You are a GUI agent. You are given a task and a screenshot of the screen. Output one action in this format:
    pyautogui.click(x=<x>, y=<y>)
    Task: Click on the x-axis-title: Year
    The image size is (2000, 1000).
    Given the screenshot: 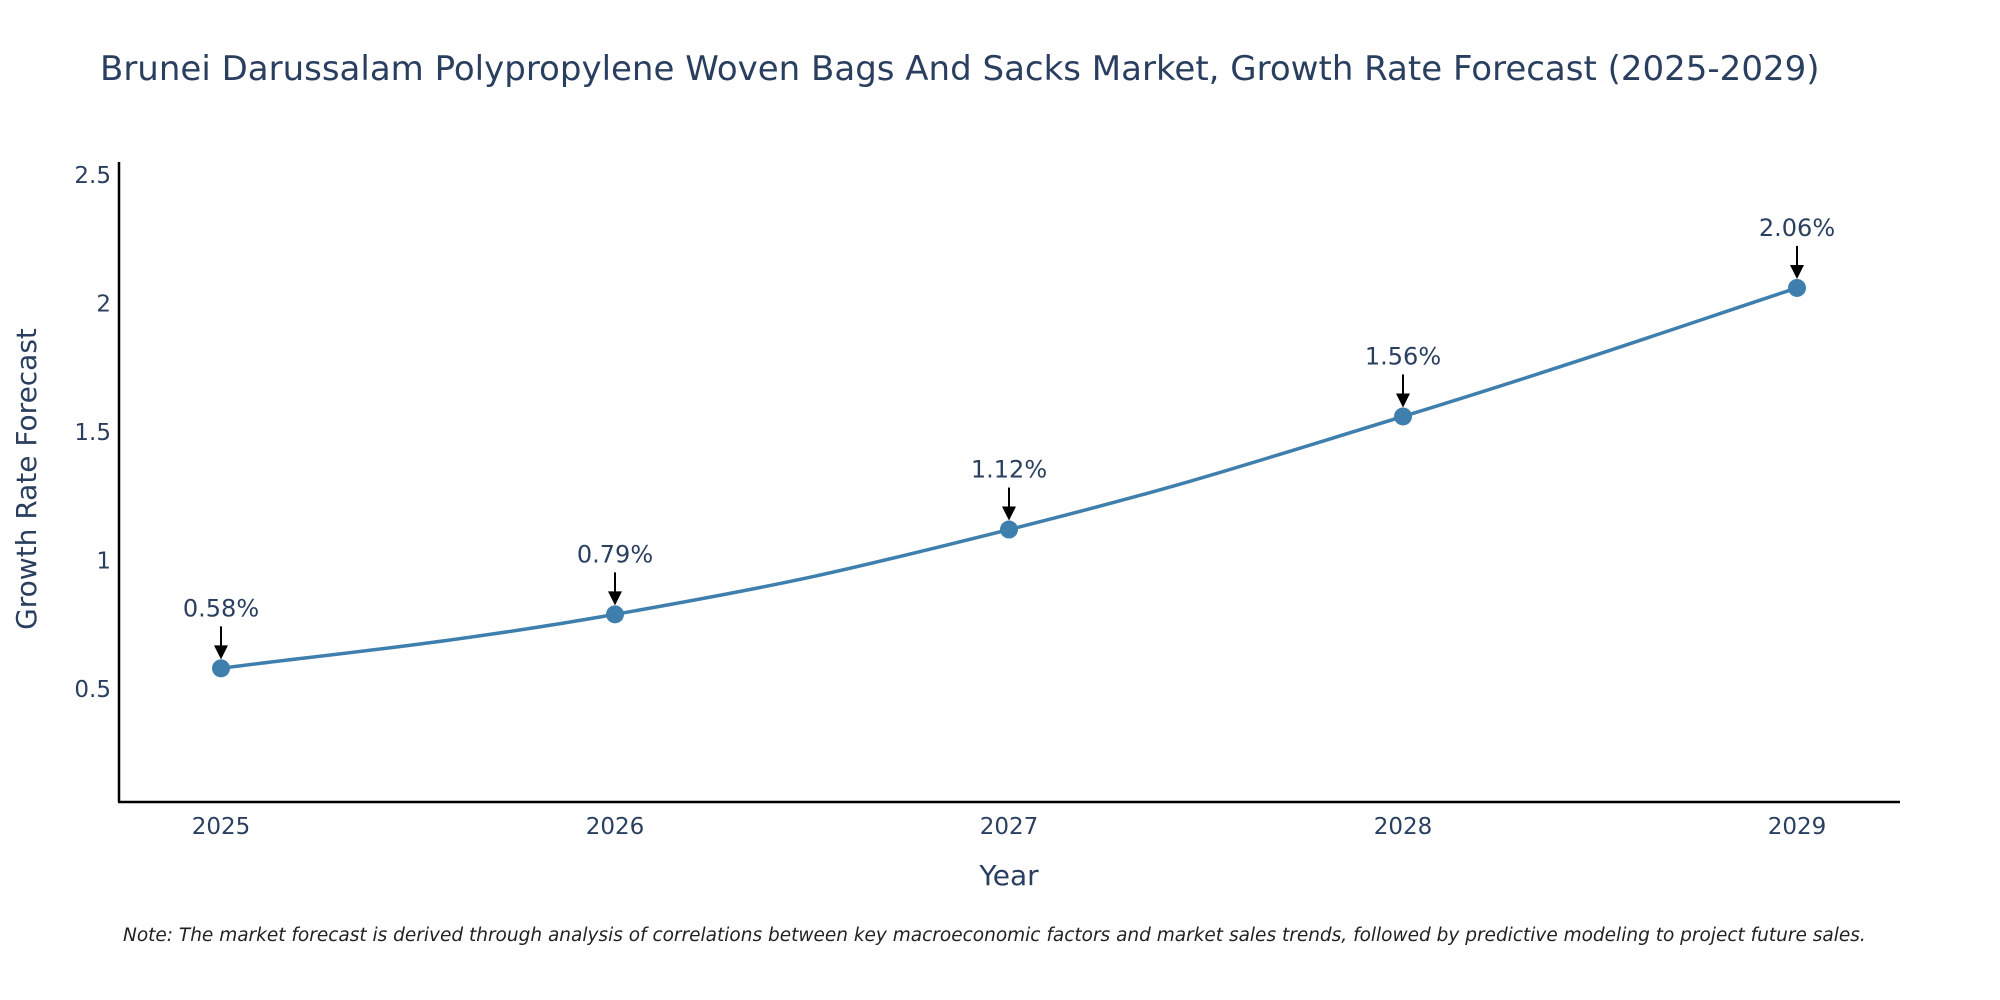 What is the action you would take?
    pyautogui.click(x=1008, y=875)
    